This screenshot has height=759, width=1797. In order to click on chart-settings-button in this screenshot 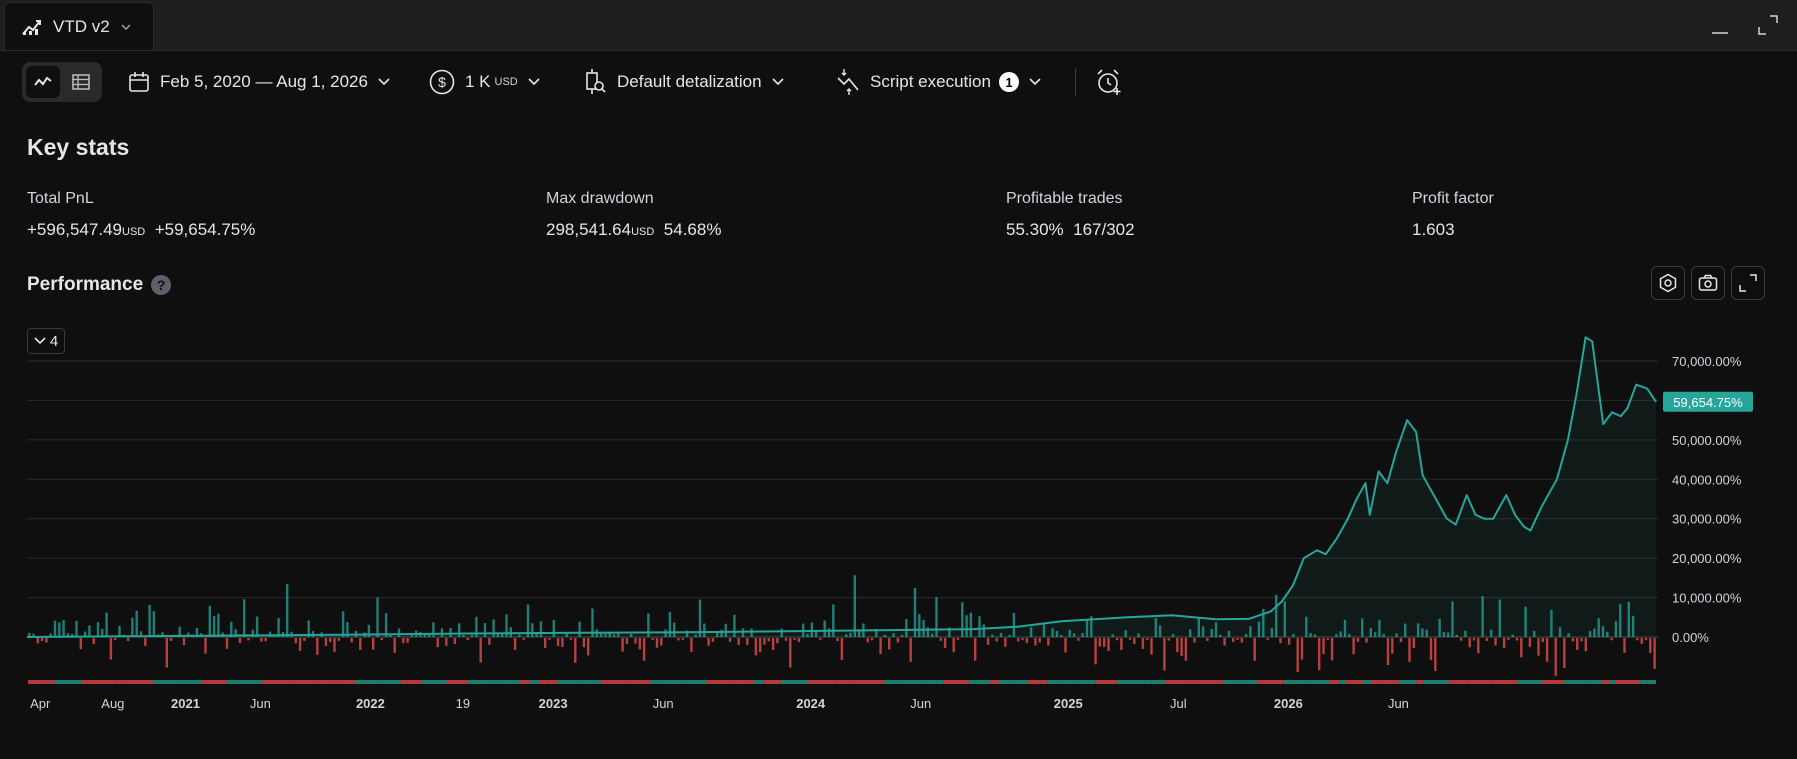, I will do `click(1668, 283)`.